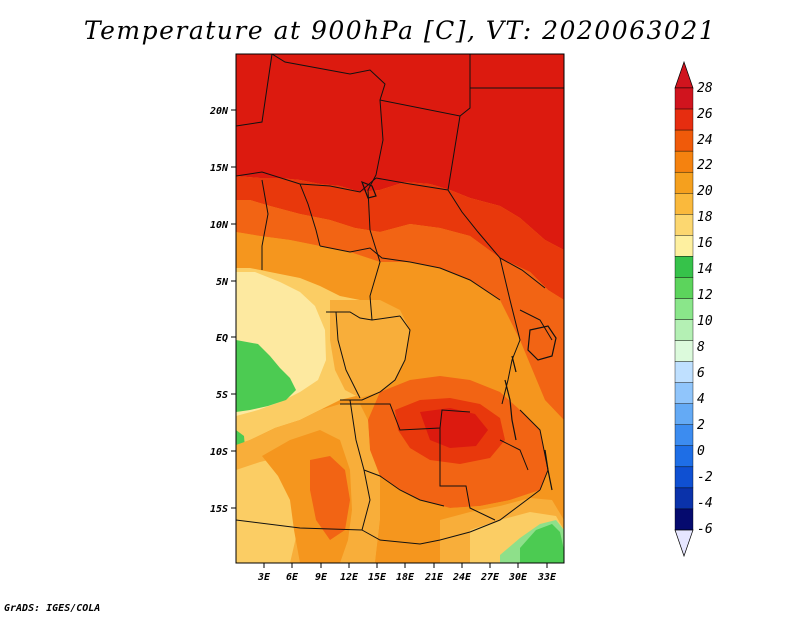  I want to click on field-zone-24-north, so click(400, 310).